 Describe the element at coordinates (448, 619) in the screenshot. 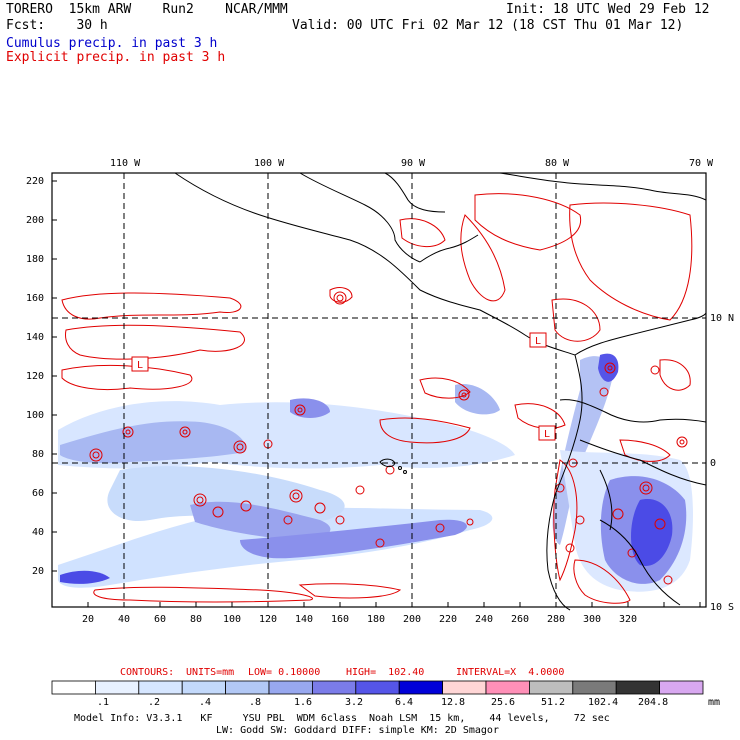

I see `grid-x-label: 220` at that location.